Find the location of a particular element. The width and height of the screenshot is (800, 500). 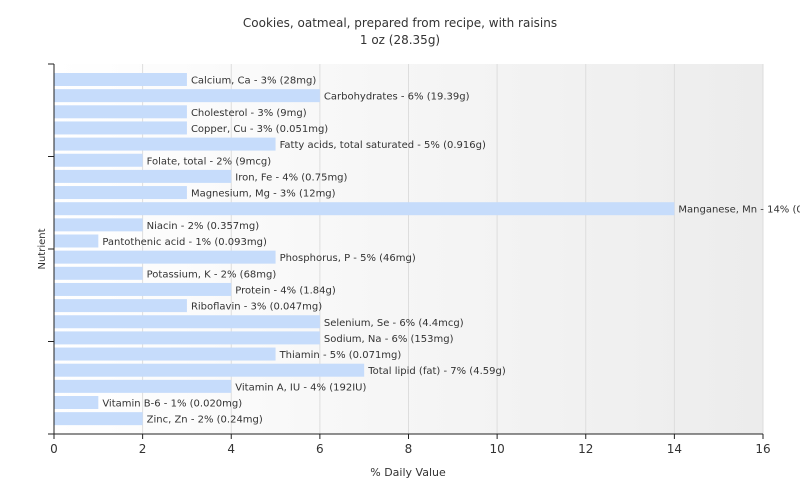

data-label: Pantothenic acid - 1% (0.093mg) is located at coordinates (184, 242).